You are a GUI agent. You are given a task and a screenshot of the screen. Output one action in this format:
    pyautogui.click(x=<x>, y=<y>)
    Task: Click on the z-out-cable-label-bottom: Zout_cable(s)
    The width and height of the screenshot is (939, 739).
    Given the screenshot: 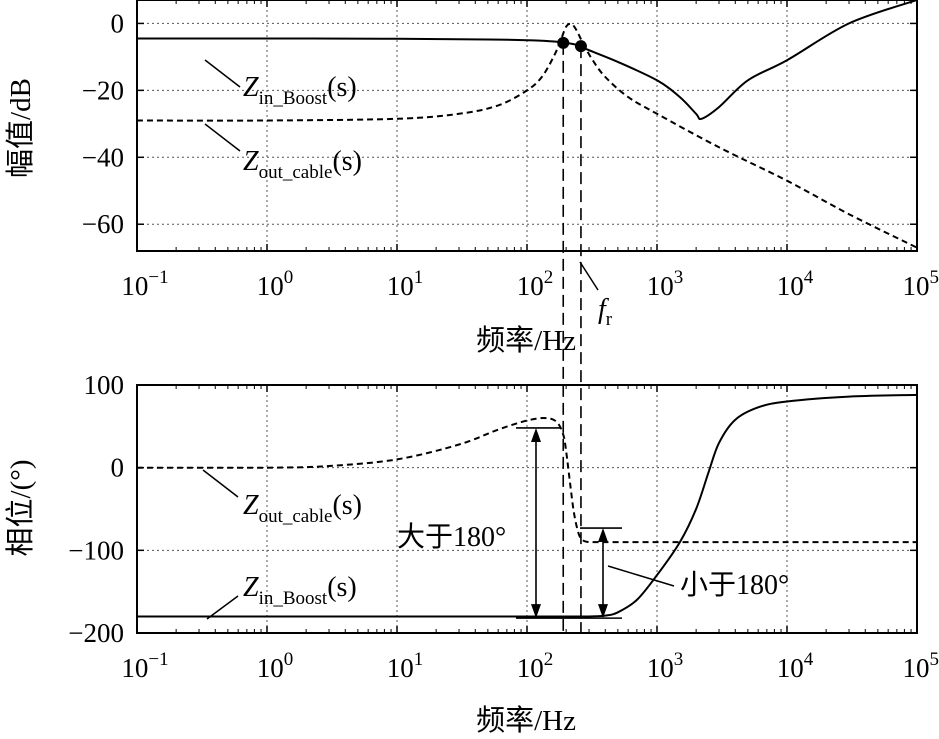 What is the action you would take?
    pyautogui.click(x=302, y=508)
    